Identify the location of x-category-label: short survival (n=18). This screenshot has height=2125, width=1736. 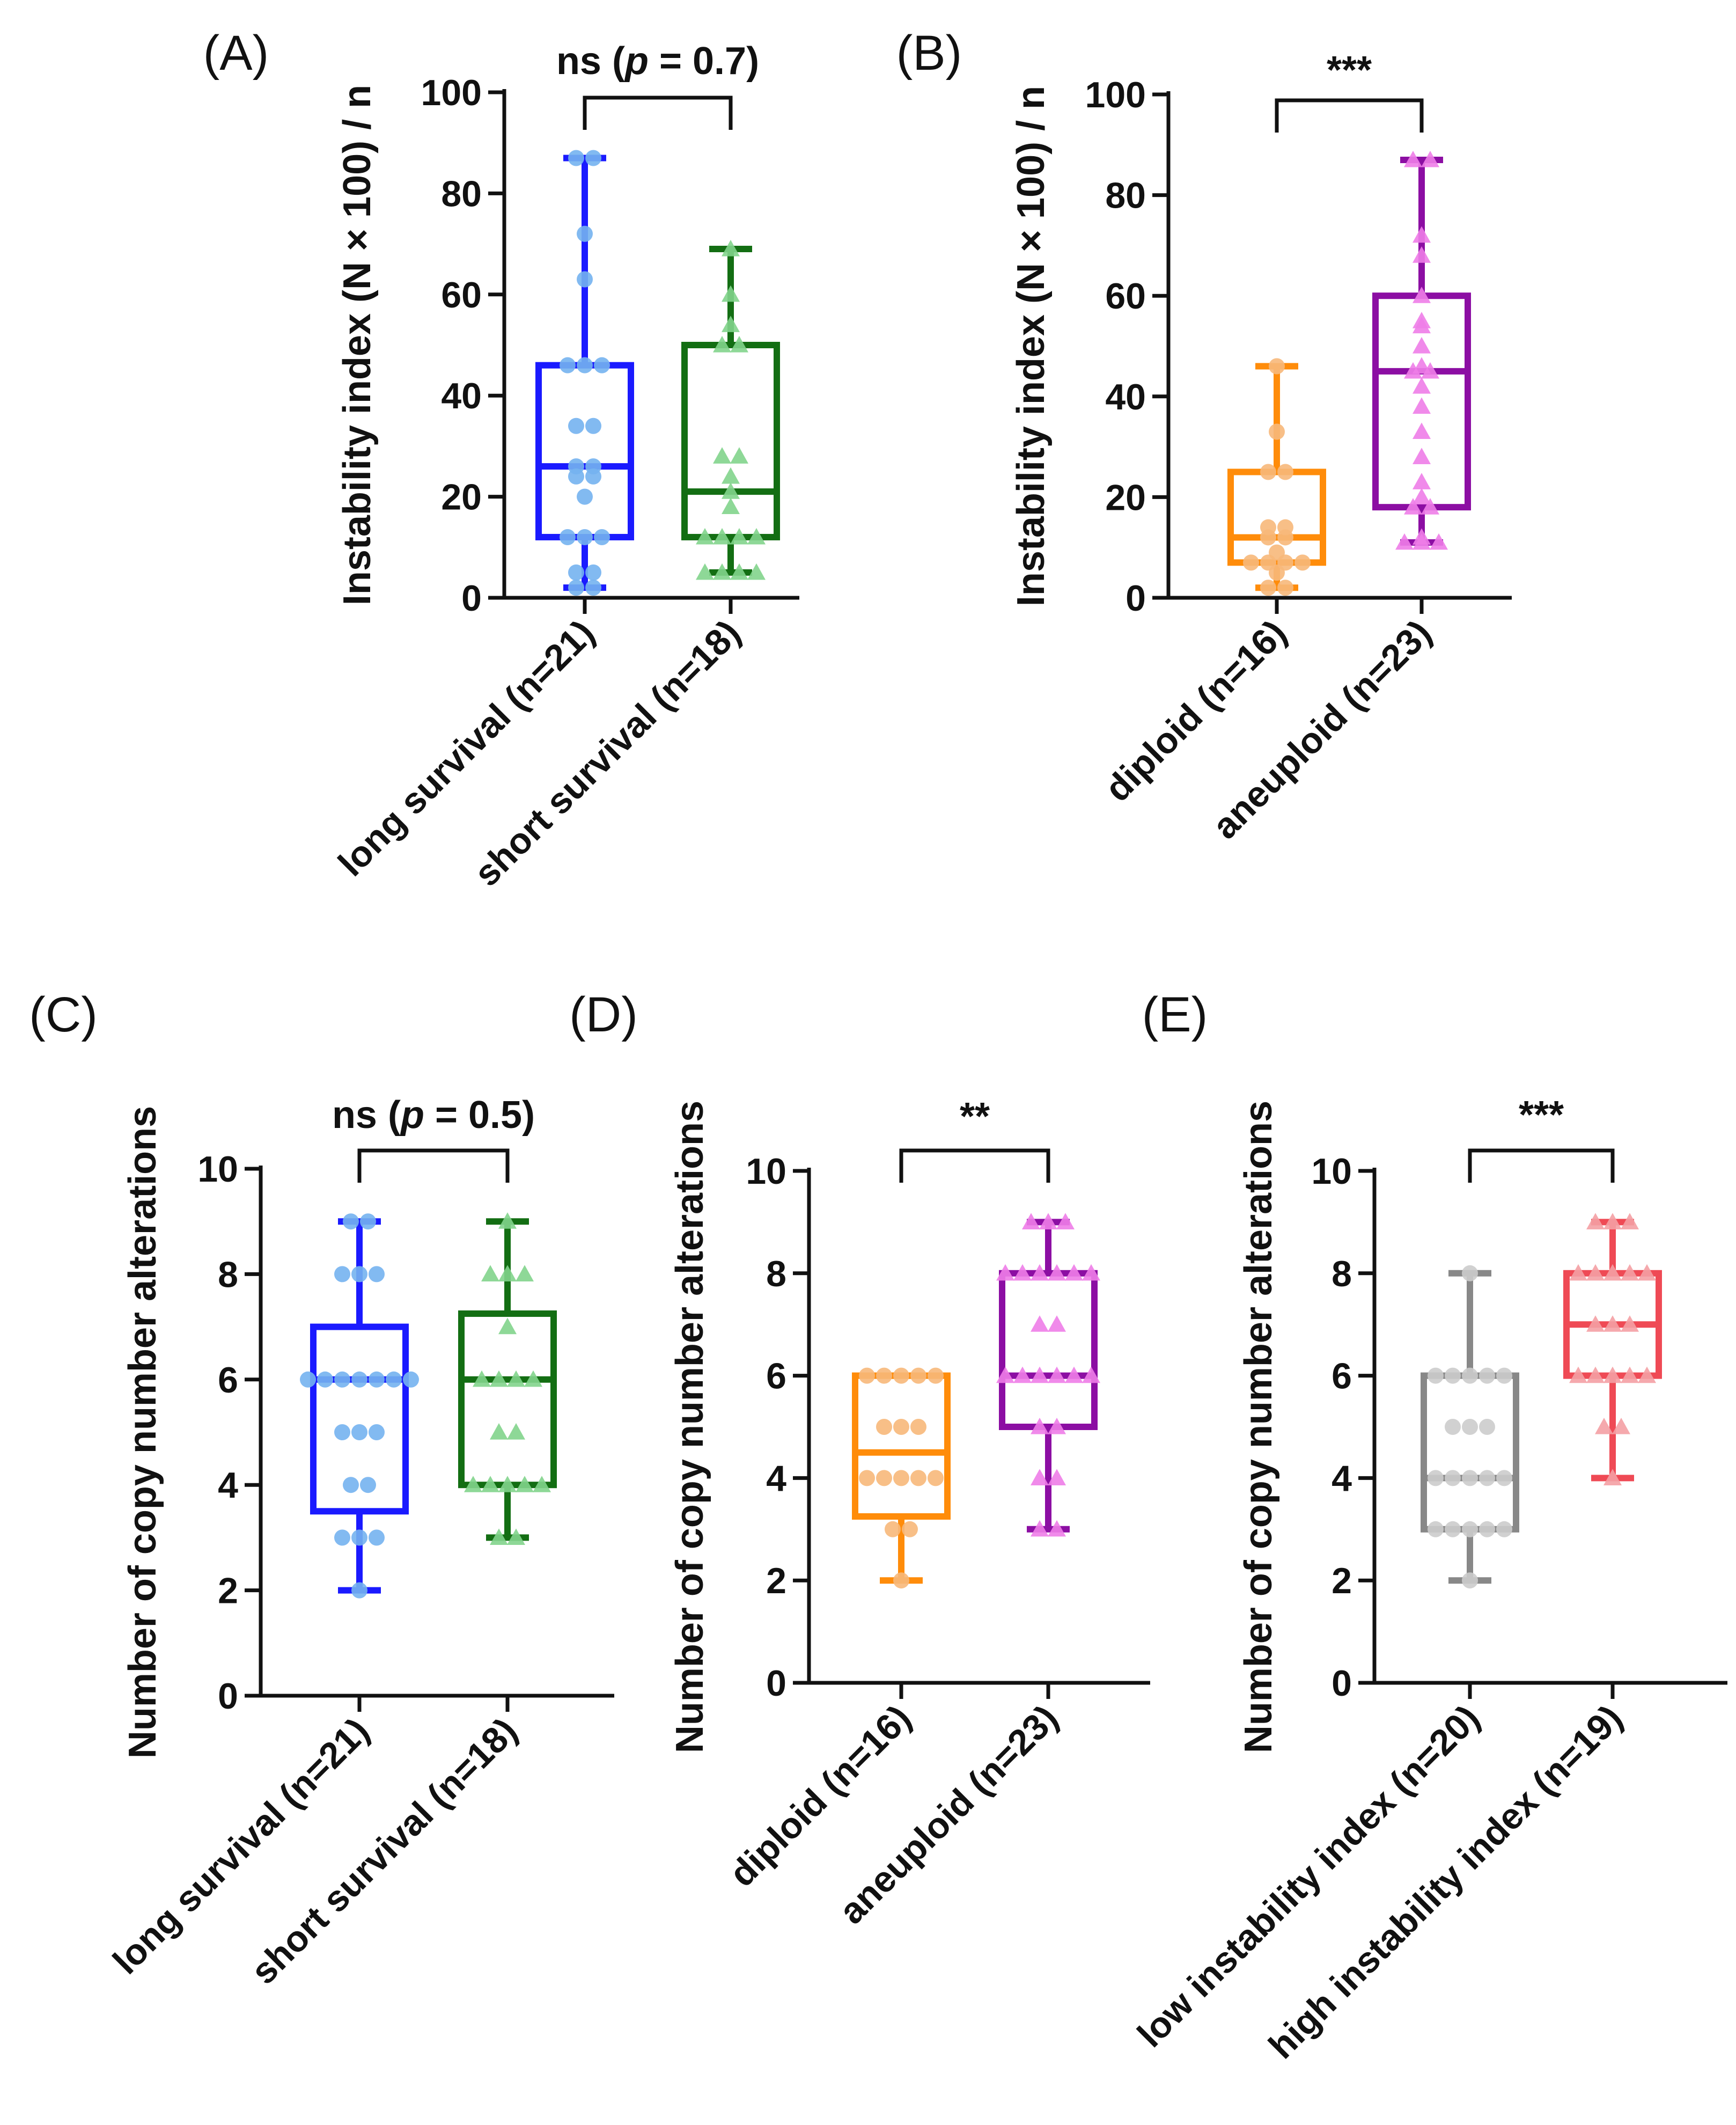
(384, 1851).